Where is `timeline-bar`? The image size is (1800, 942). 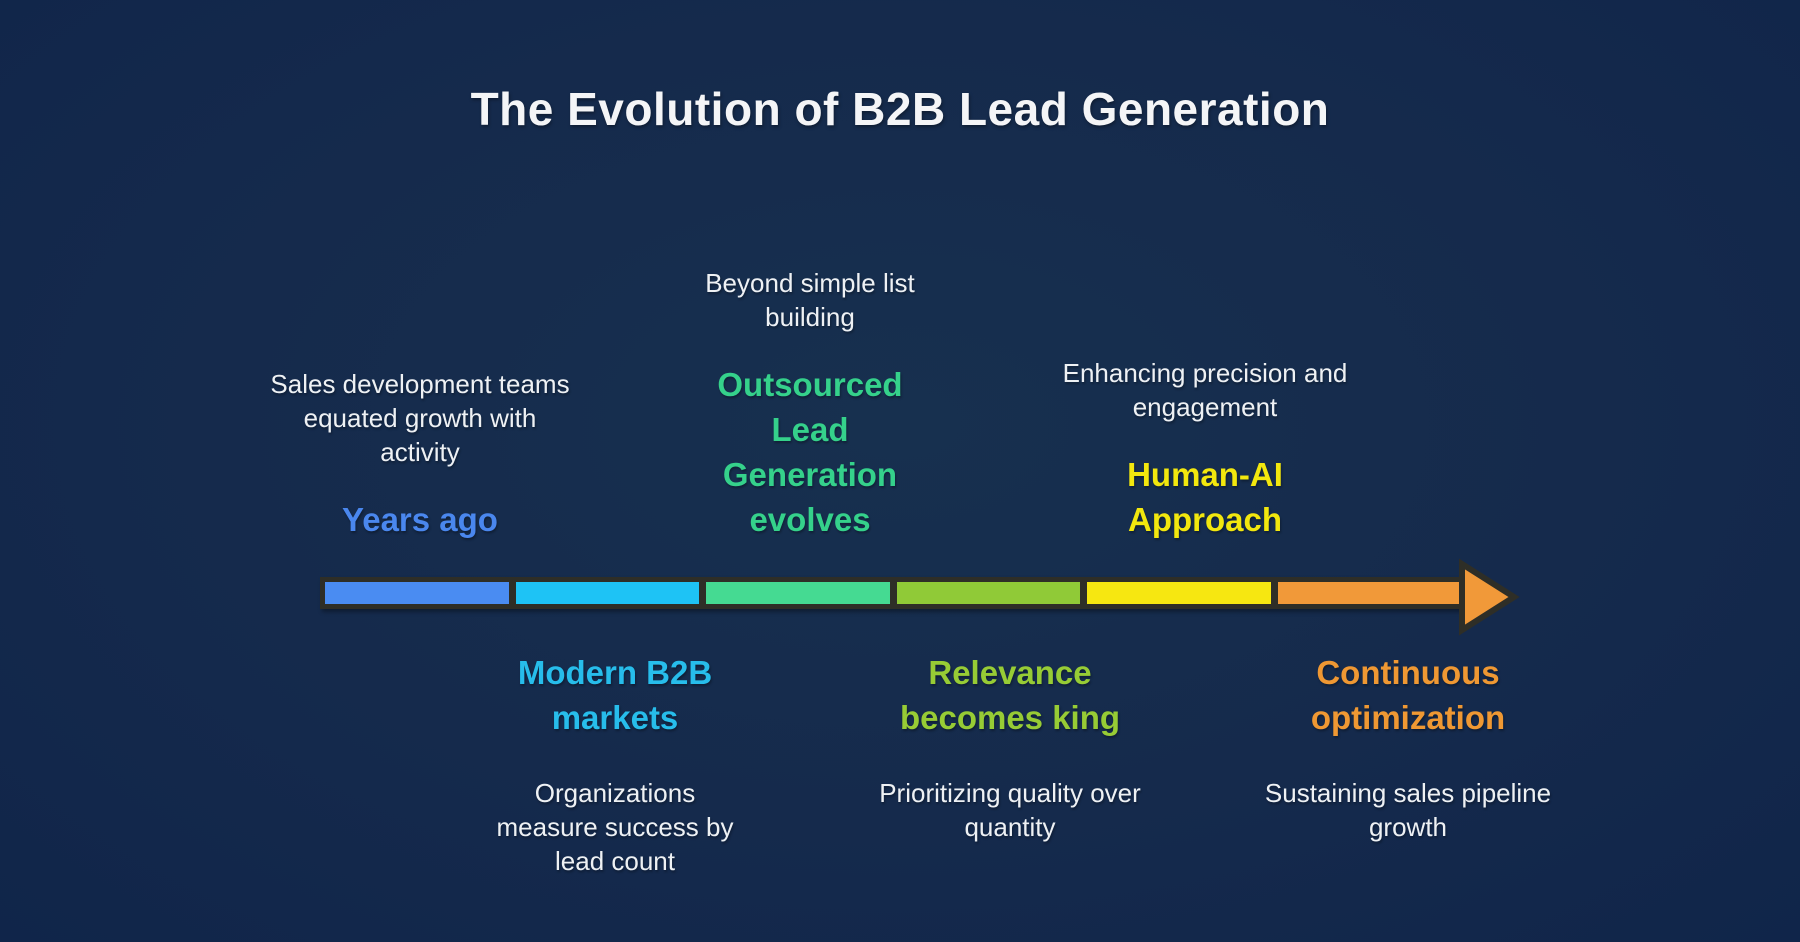
timeline-bar is located at coordinates (893, 593).